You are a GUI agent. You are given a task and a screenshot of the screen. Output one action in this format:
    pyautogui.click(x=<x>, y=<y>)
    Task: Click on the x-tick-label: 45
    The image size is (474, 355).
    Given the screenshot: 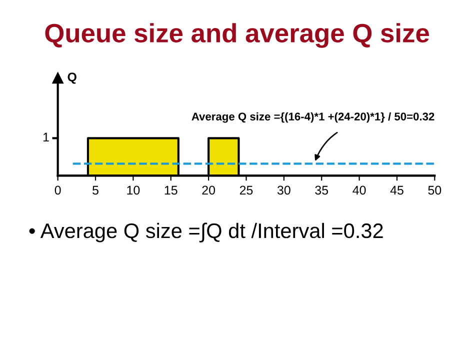 What is the action you would take?
    pyautogui.click(x=397, y=190)
    